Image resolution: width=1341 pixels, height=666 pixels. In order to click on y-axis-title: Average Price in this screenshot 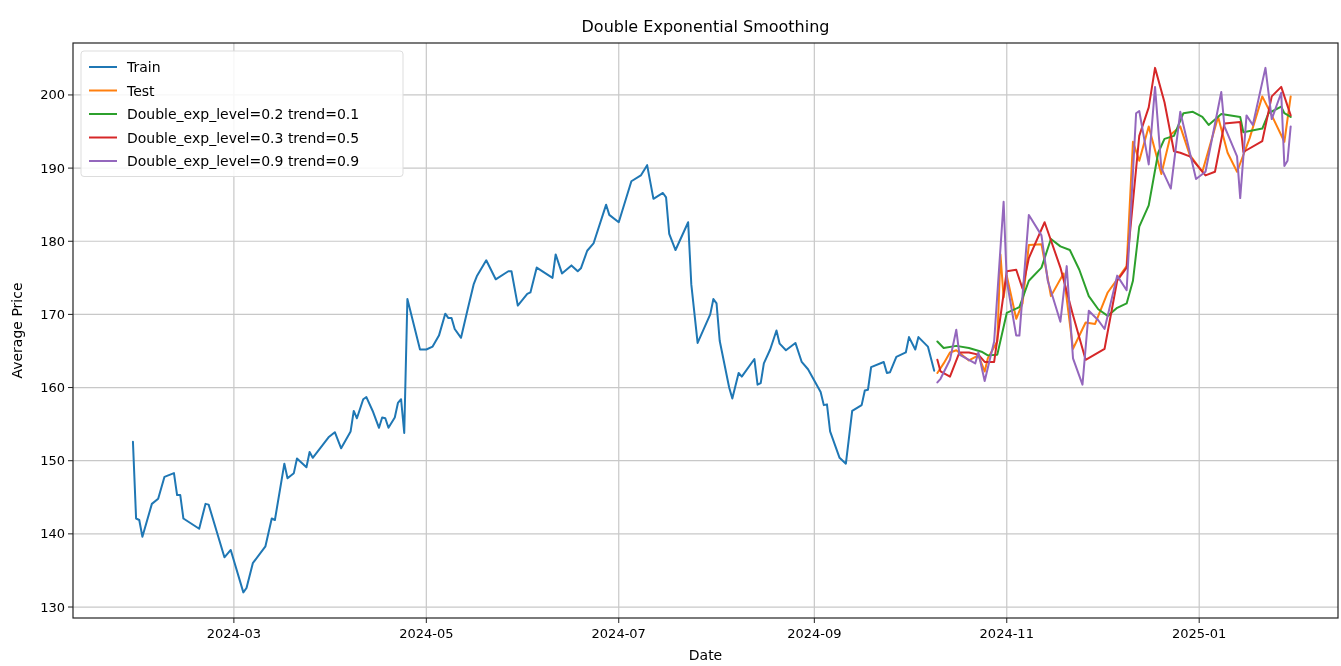, I will do `click(17, 330)`.